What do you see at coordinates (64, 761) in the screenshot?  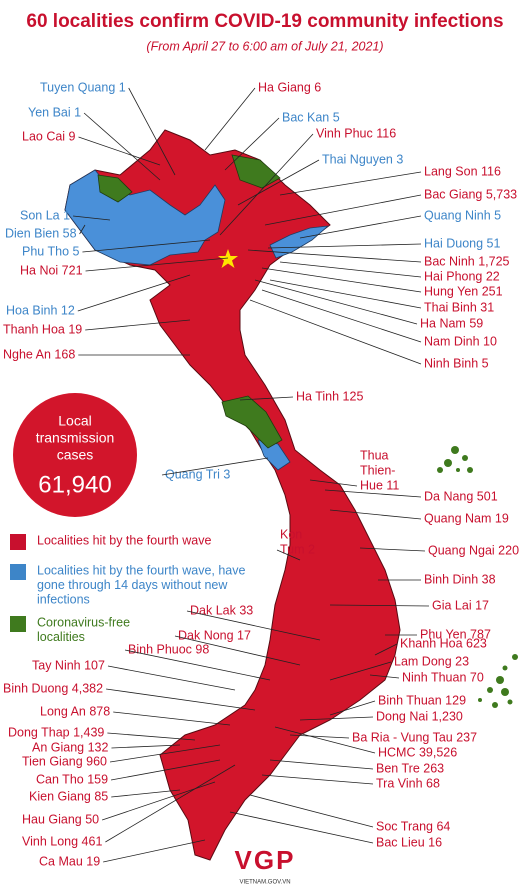 I see `province-label: Tien Giang 960` at bounding box center [64, 761].